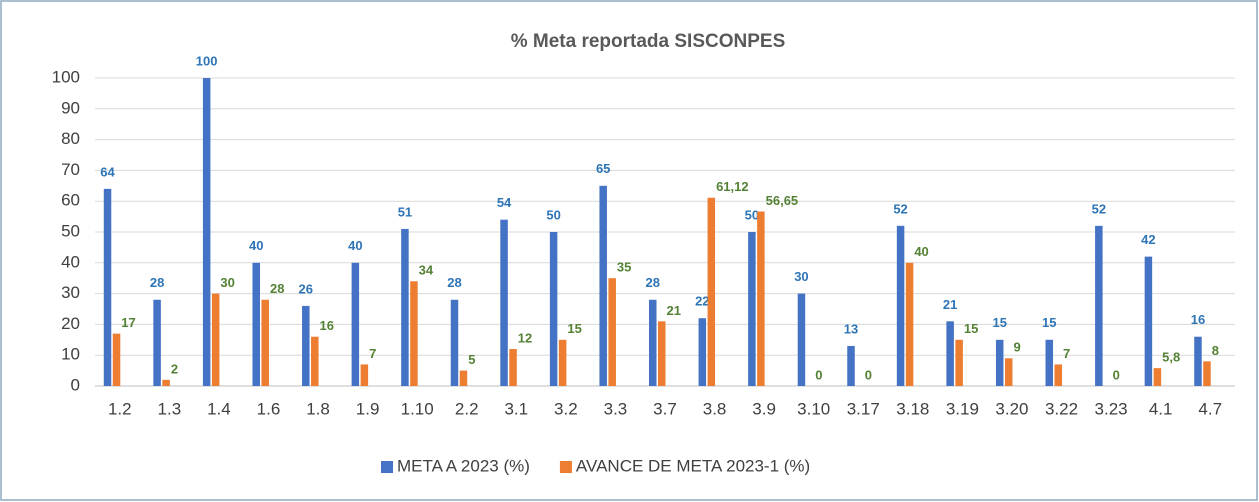 This screenshot has height=502, width=1259. I want to click on x-tick-label: 2.2, so click(467, 408).